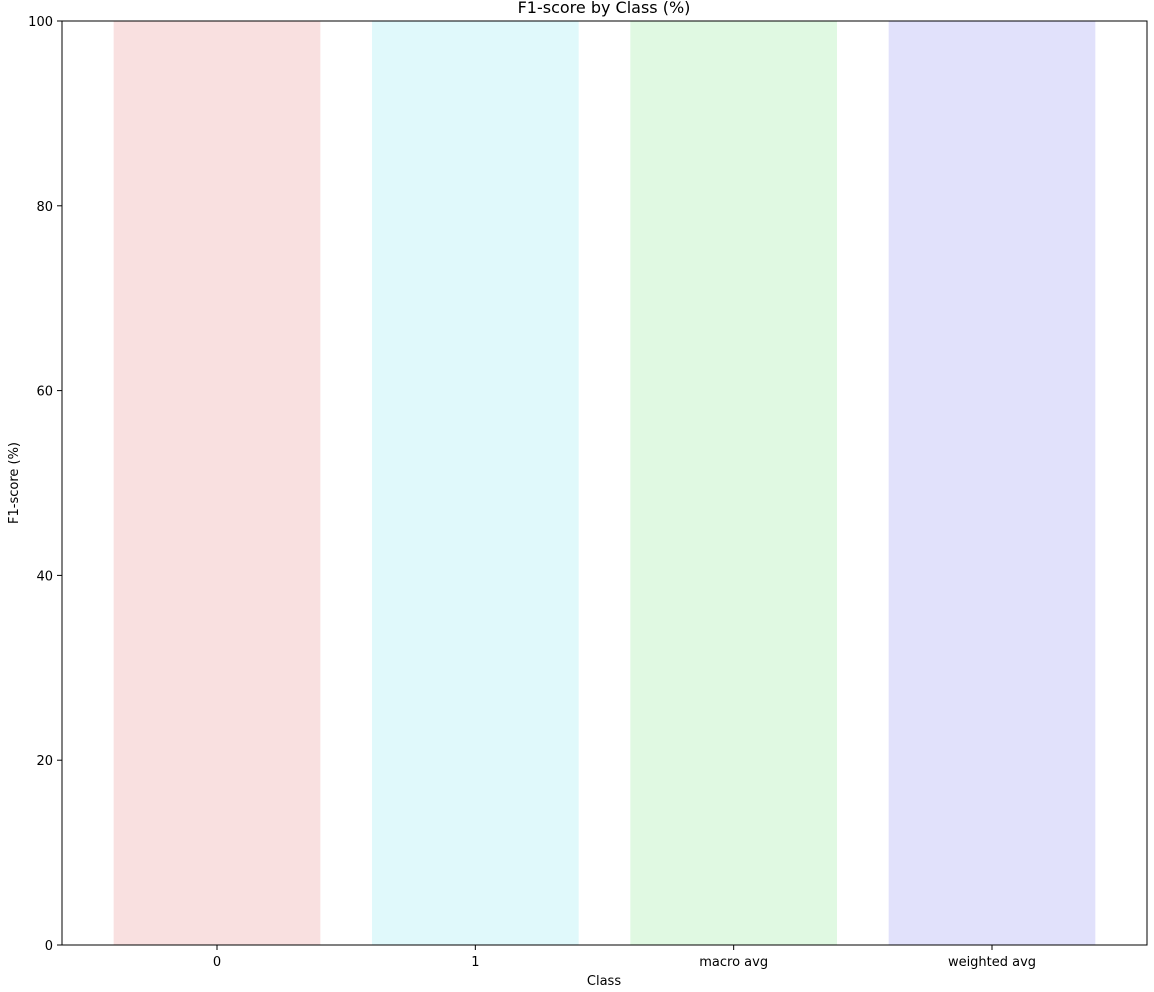 Image resolution: width=1154 pixels, height=992 pixels. Describe the element at coordinates (49, 946) in the screenshot. I see `y-tick-label: 0` at that location.